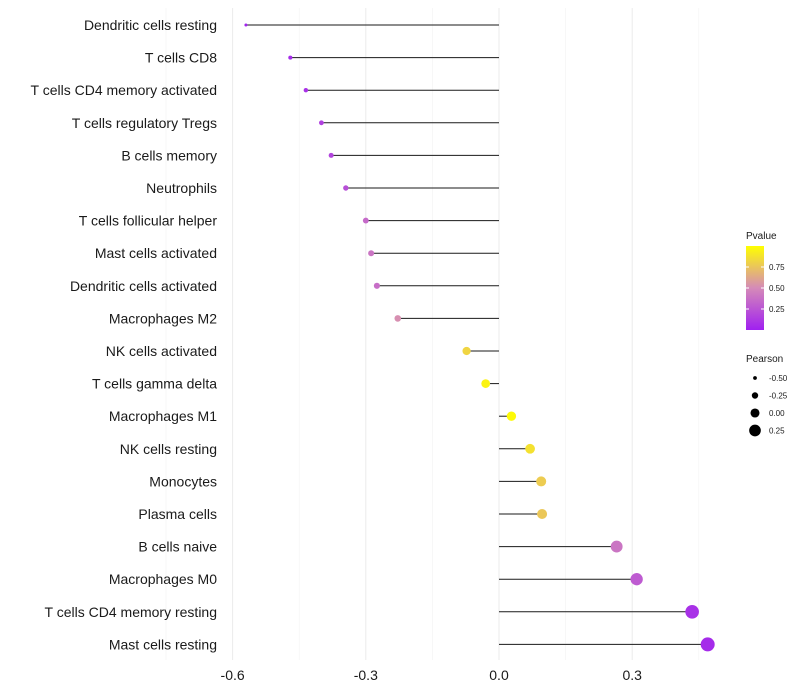 The height and width of the screenshot is (700, 800). What do you see at coordinates (163, 644) in the screenshot?
I see `category-label: Mast cells resting` at bounding box center [163, 644].